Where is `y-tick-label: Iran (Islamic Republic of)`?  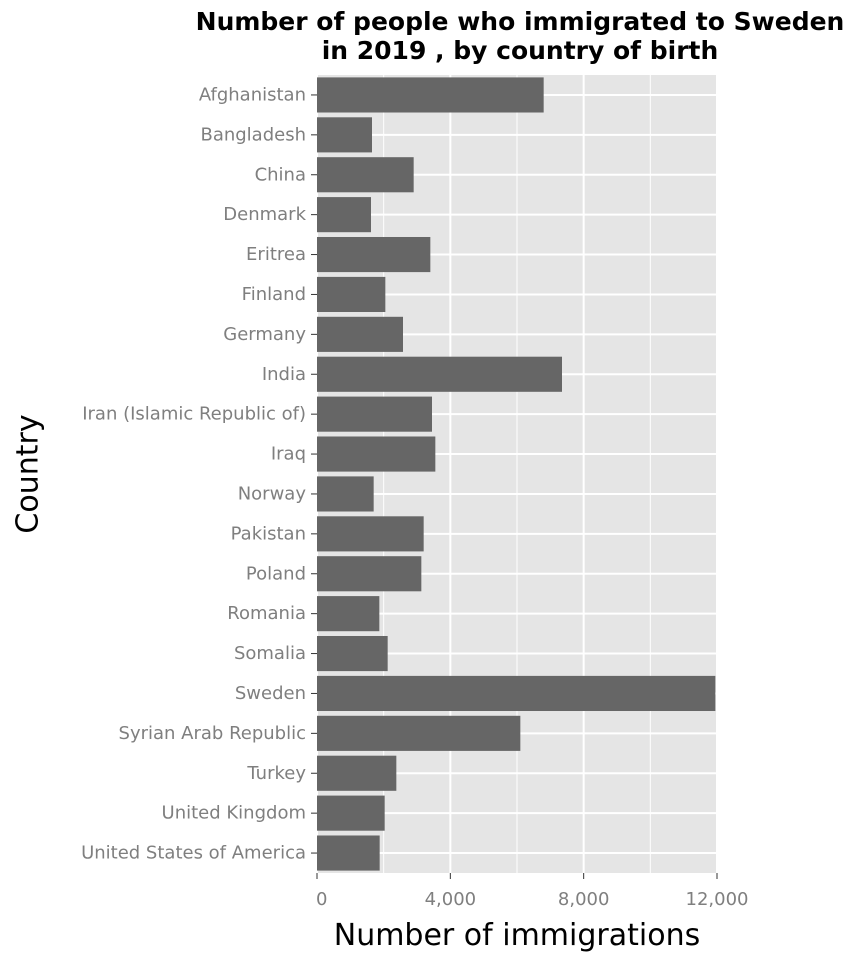 y-tick-label: Iran (Islamic Republic of) is located at coordinates (194, 414).